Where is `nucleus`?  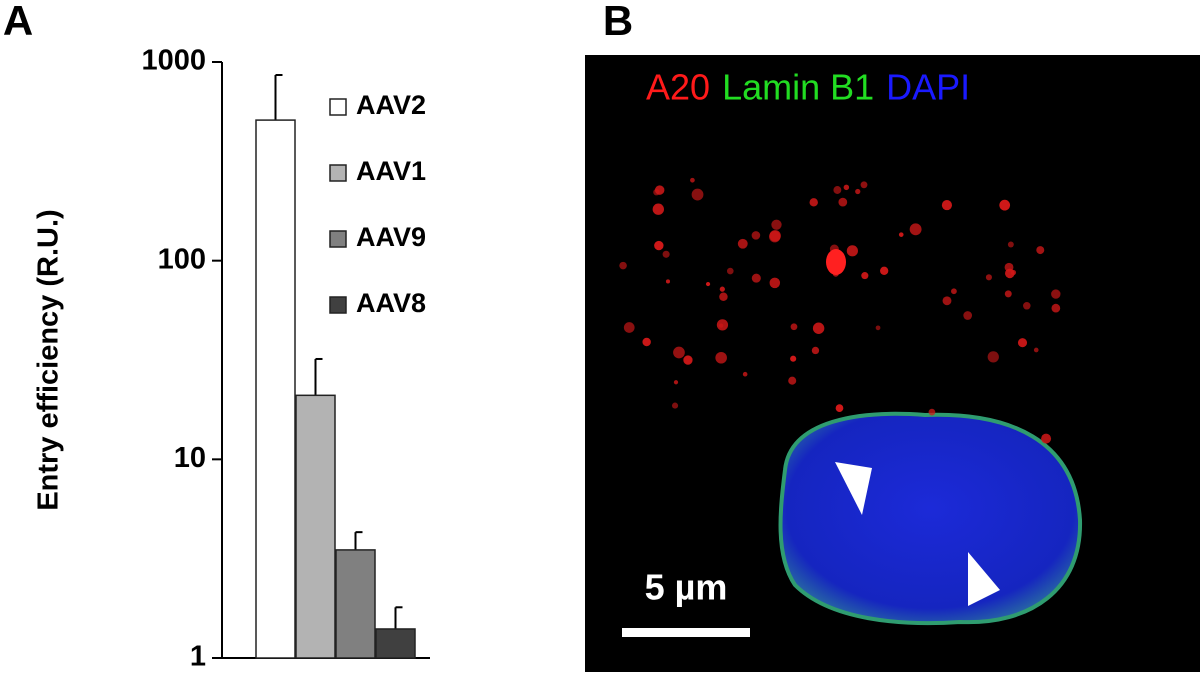 nucleus is located at coordinates (930, 518).